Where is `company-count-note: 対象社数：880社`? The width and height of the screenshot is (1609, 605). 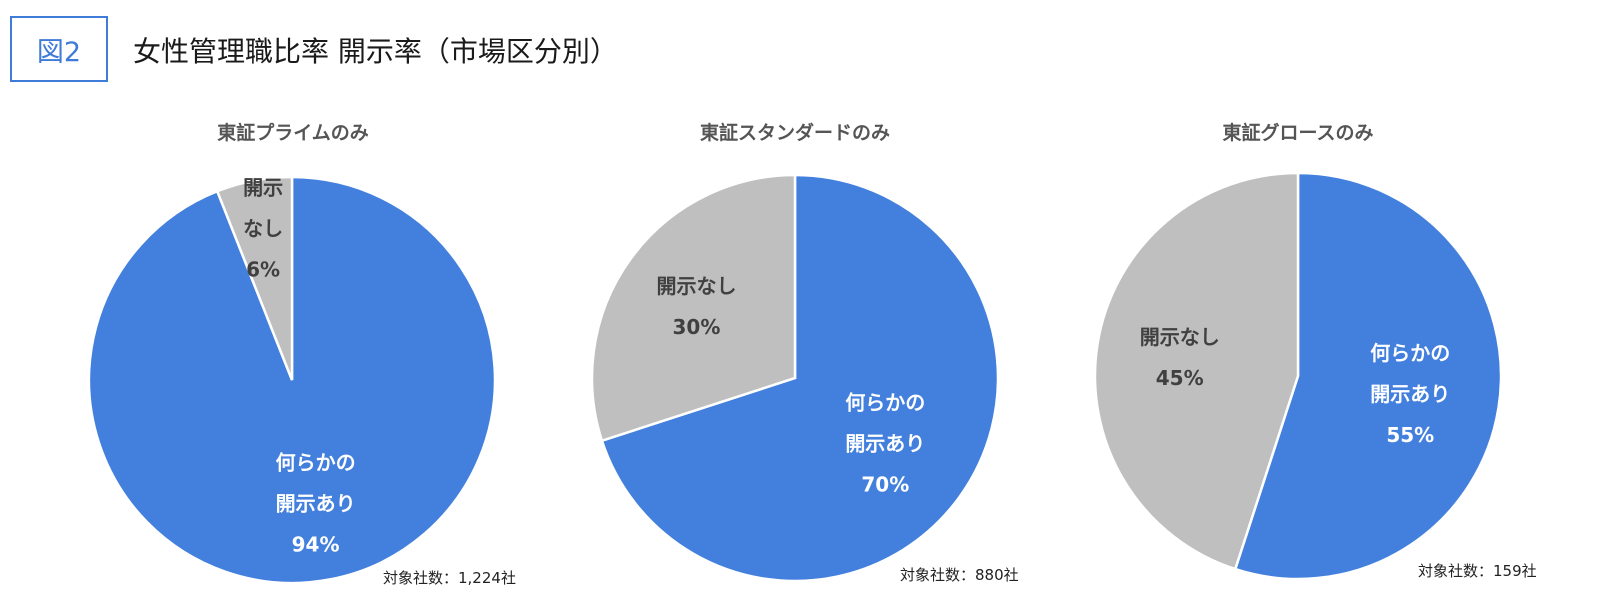
company-count-note: 対象社数：880社 is located at coordinates (959, 575).